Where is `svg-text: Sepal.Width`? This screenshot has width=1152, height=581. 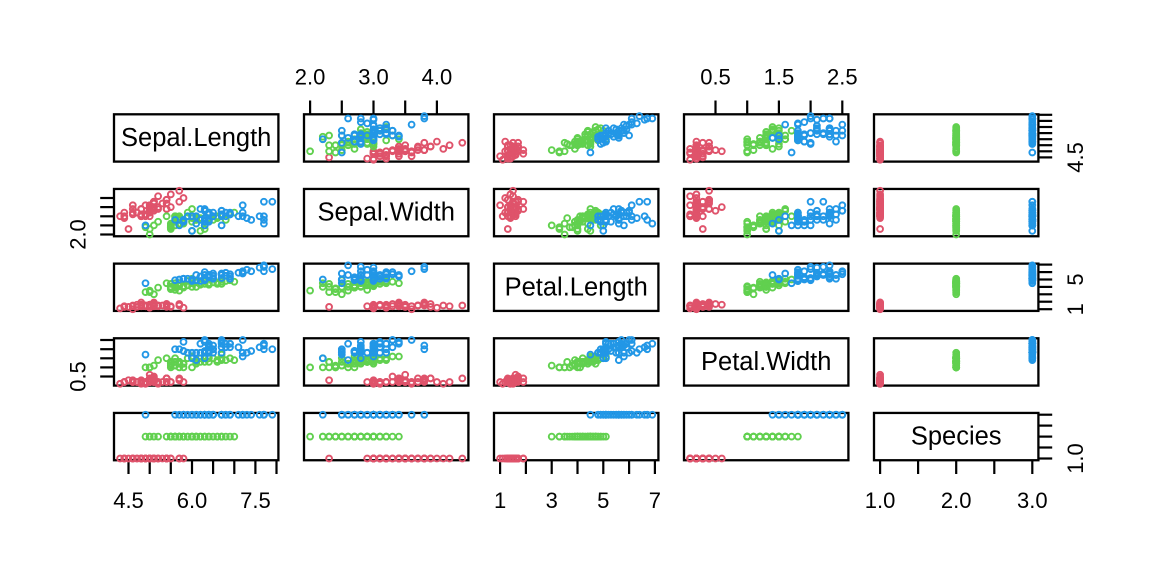
svg-text: Sepal.Width is located at coordinates (386, 213).